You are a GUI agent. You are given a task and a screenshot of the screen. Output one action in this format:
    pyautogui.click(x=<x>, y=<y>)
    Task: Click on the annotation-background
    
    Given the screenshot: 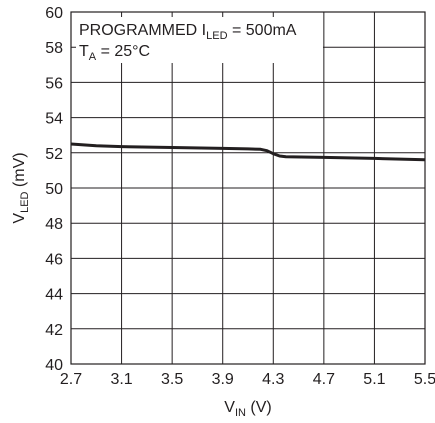 What is the action you would take?
    pyautogui.click(x=199, y=40)
    